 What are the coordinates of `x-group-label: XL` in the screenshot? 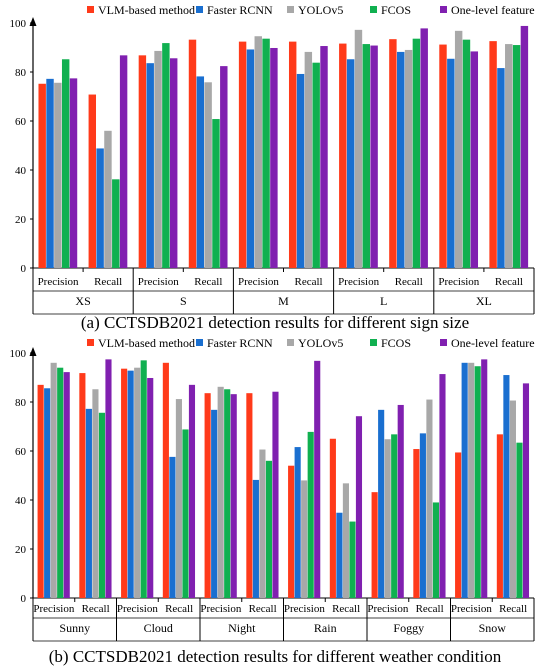 It's located at (484, 301).